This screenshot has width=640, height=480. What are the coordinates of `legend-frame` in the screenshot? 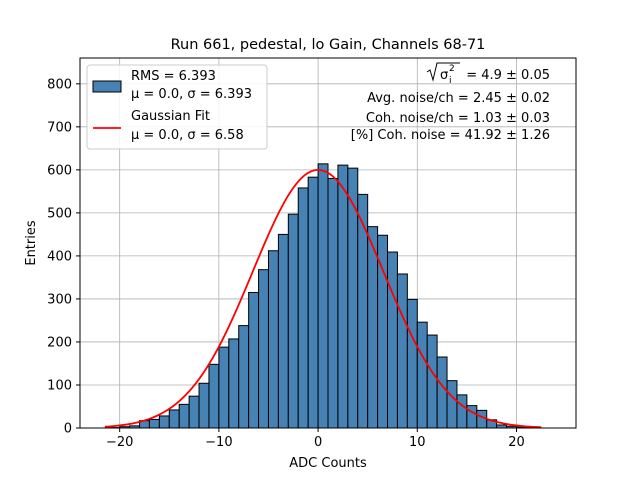 It's located at (177, 107).